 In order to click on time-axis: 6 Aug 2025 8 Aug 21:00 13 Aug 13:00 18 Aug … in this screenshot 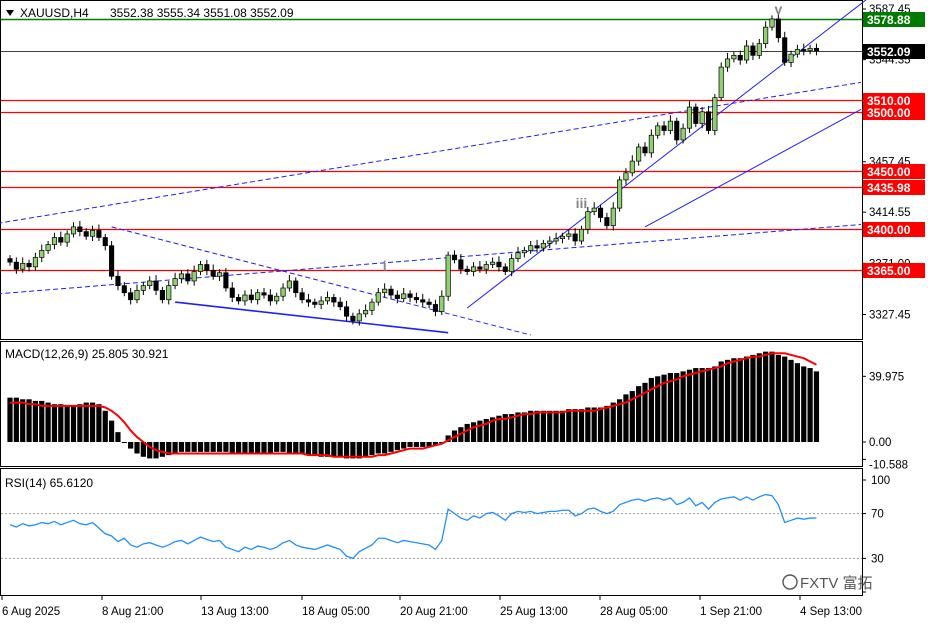, I will do `click(431, 607)`.